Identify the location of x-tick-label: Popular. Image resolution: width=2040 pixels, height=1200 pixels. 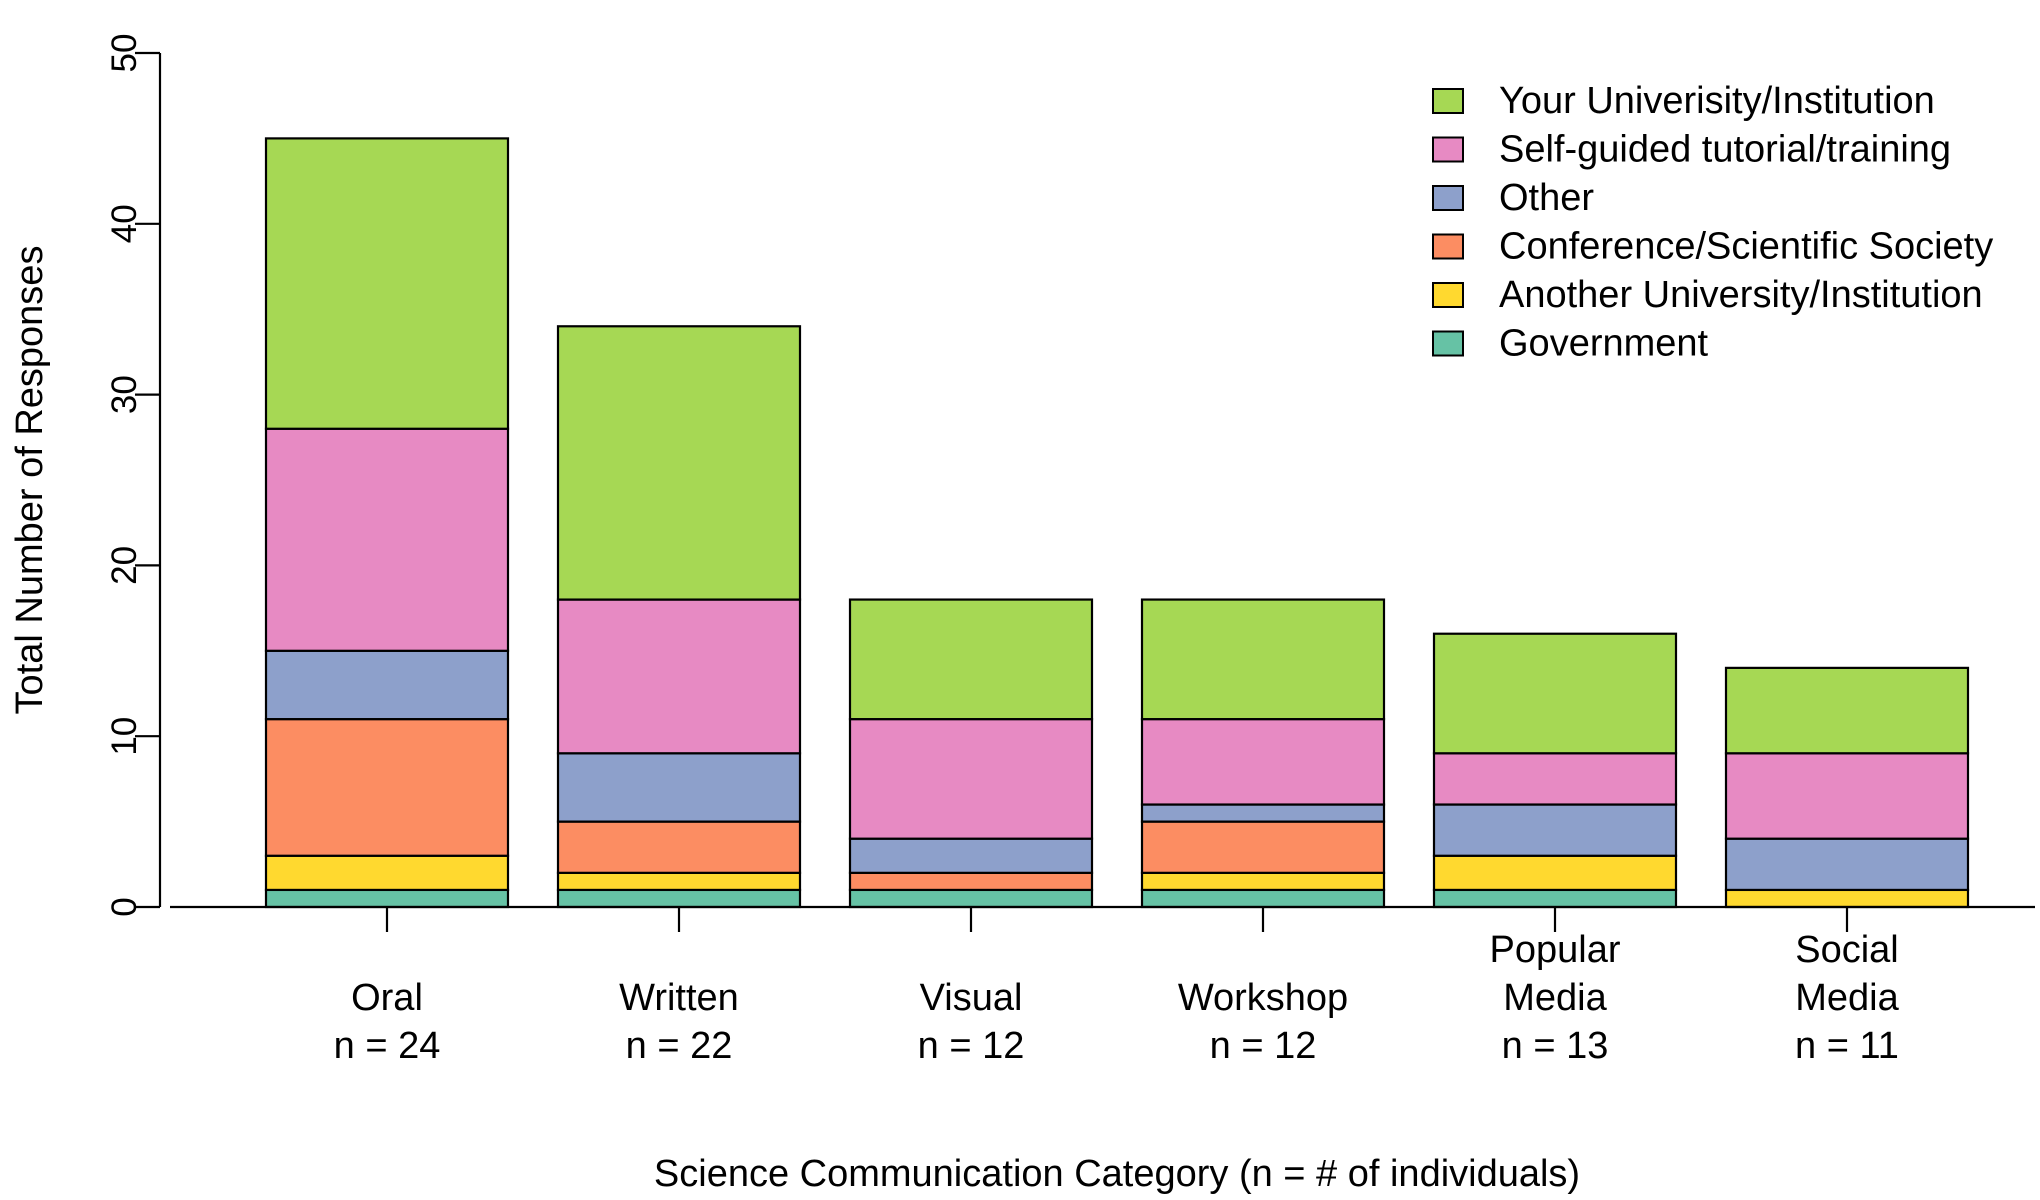
(1555, 950).